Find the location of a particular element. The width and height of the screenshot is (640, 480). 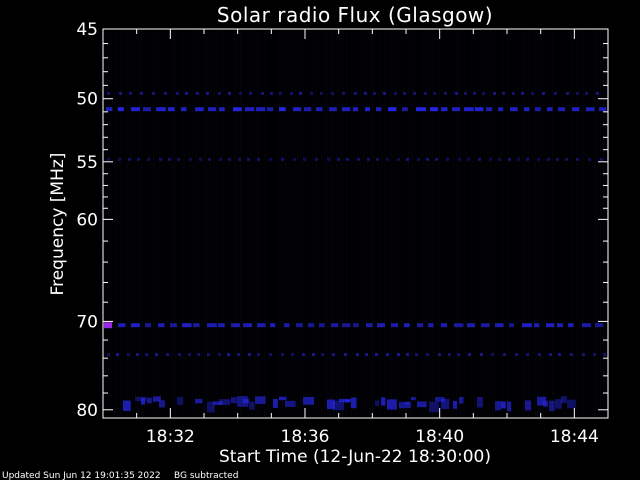

y-tick-label: 45 is located at coordinates (87, 30).